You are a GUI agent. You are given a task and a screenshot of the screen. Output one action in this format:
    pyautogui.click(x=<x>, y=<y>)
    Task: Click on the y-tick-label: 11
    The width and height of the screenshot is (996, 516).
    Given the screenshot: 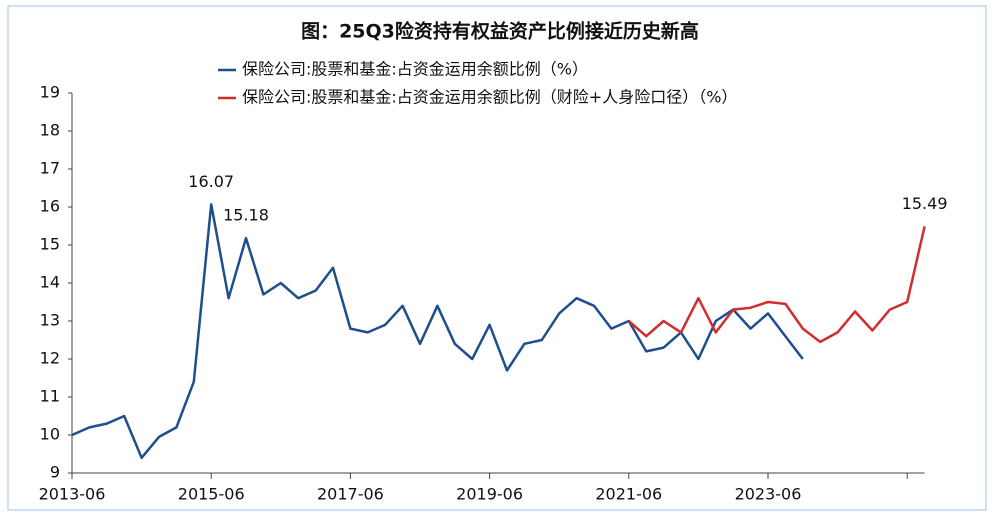 What is the action you would take?
    pyautogui.click(x=50, y=396)
    